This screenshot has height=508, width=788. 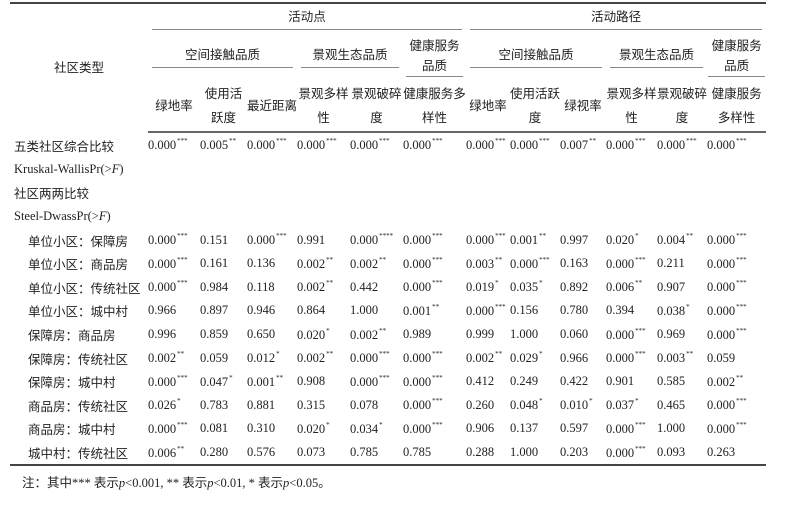 I want to click on p-value-cell: 0.001**, so click(x=535, y=240).